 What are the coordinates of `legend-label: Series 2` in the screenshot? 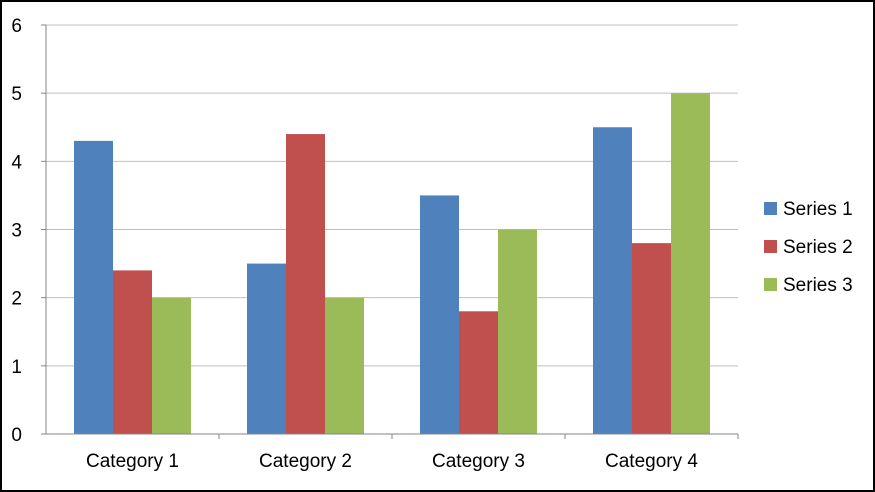 It's located at (818, 247).